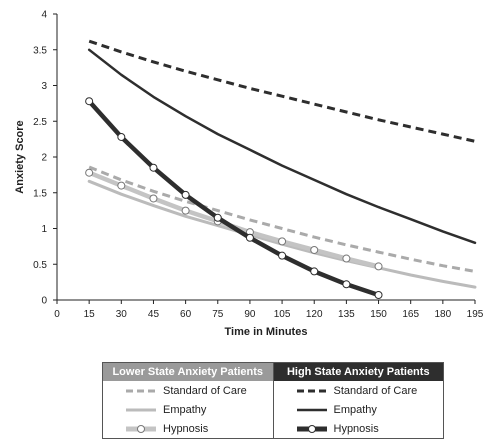  I want to click on x-tick-label: 150, so click(378, 314).